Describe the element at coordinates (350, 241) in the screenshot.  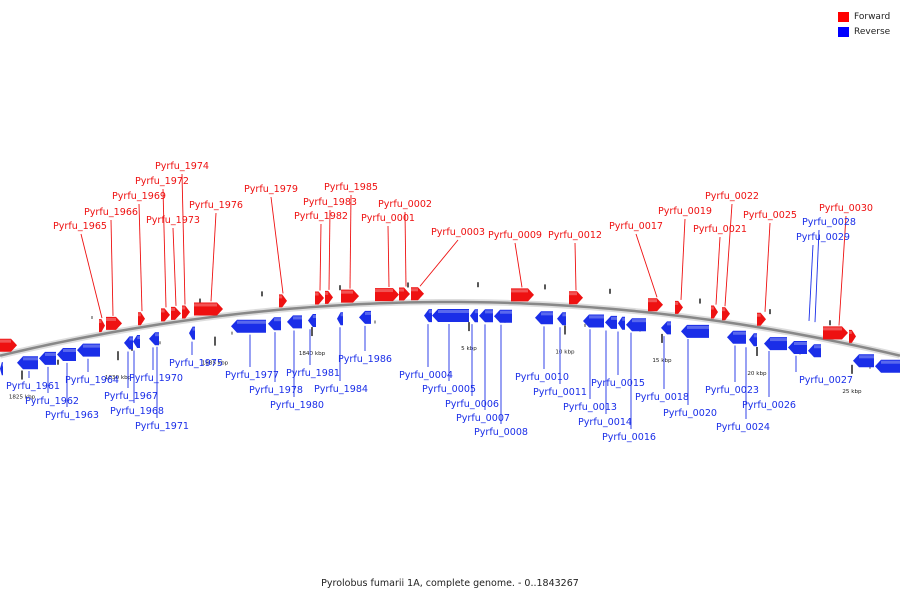
I see `leader-pyrfu-1985` at that location.